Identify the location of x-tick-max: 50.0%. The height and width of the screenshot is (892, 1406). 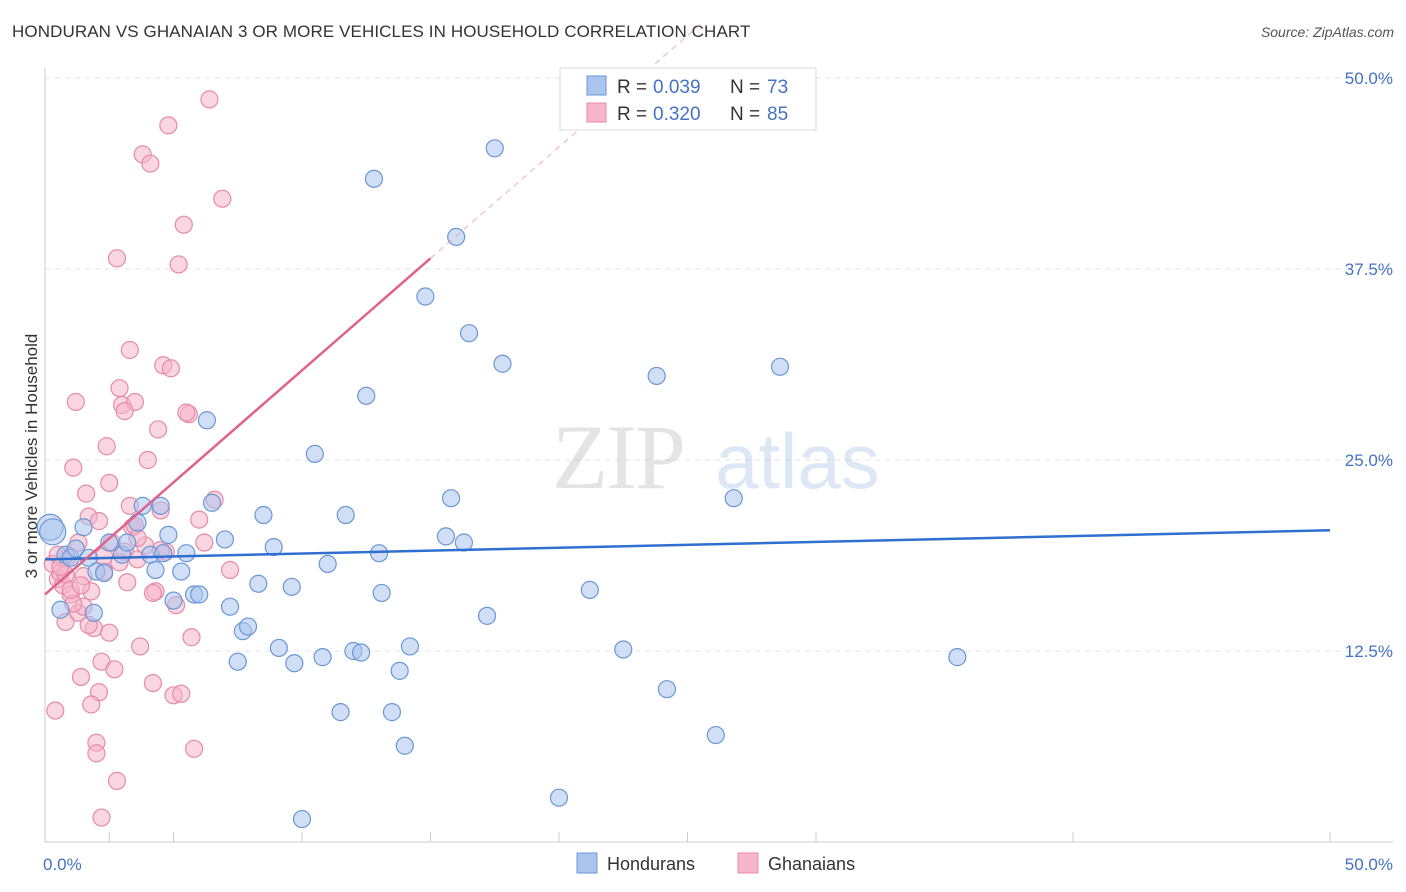
(1369, 864).